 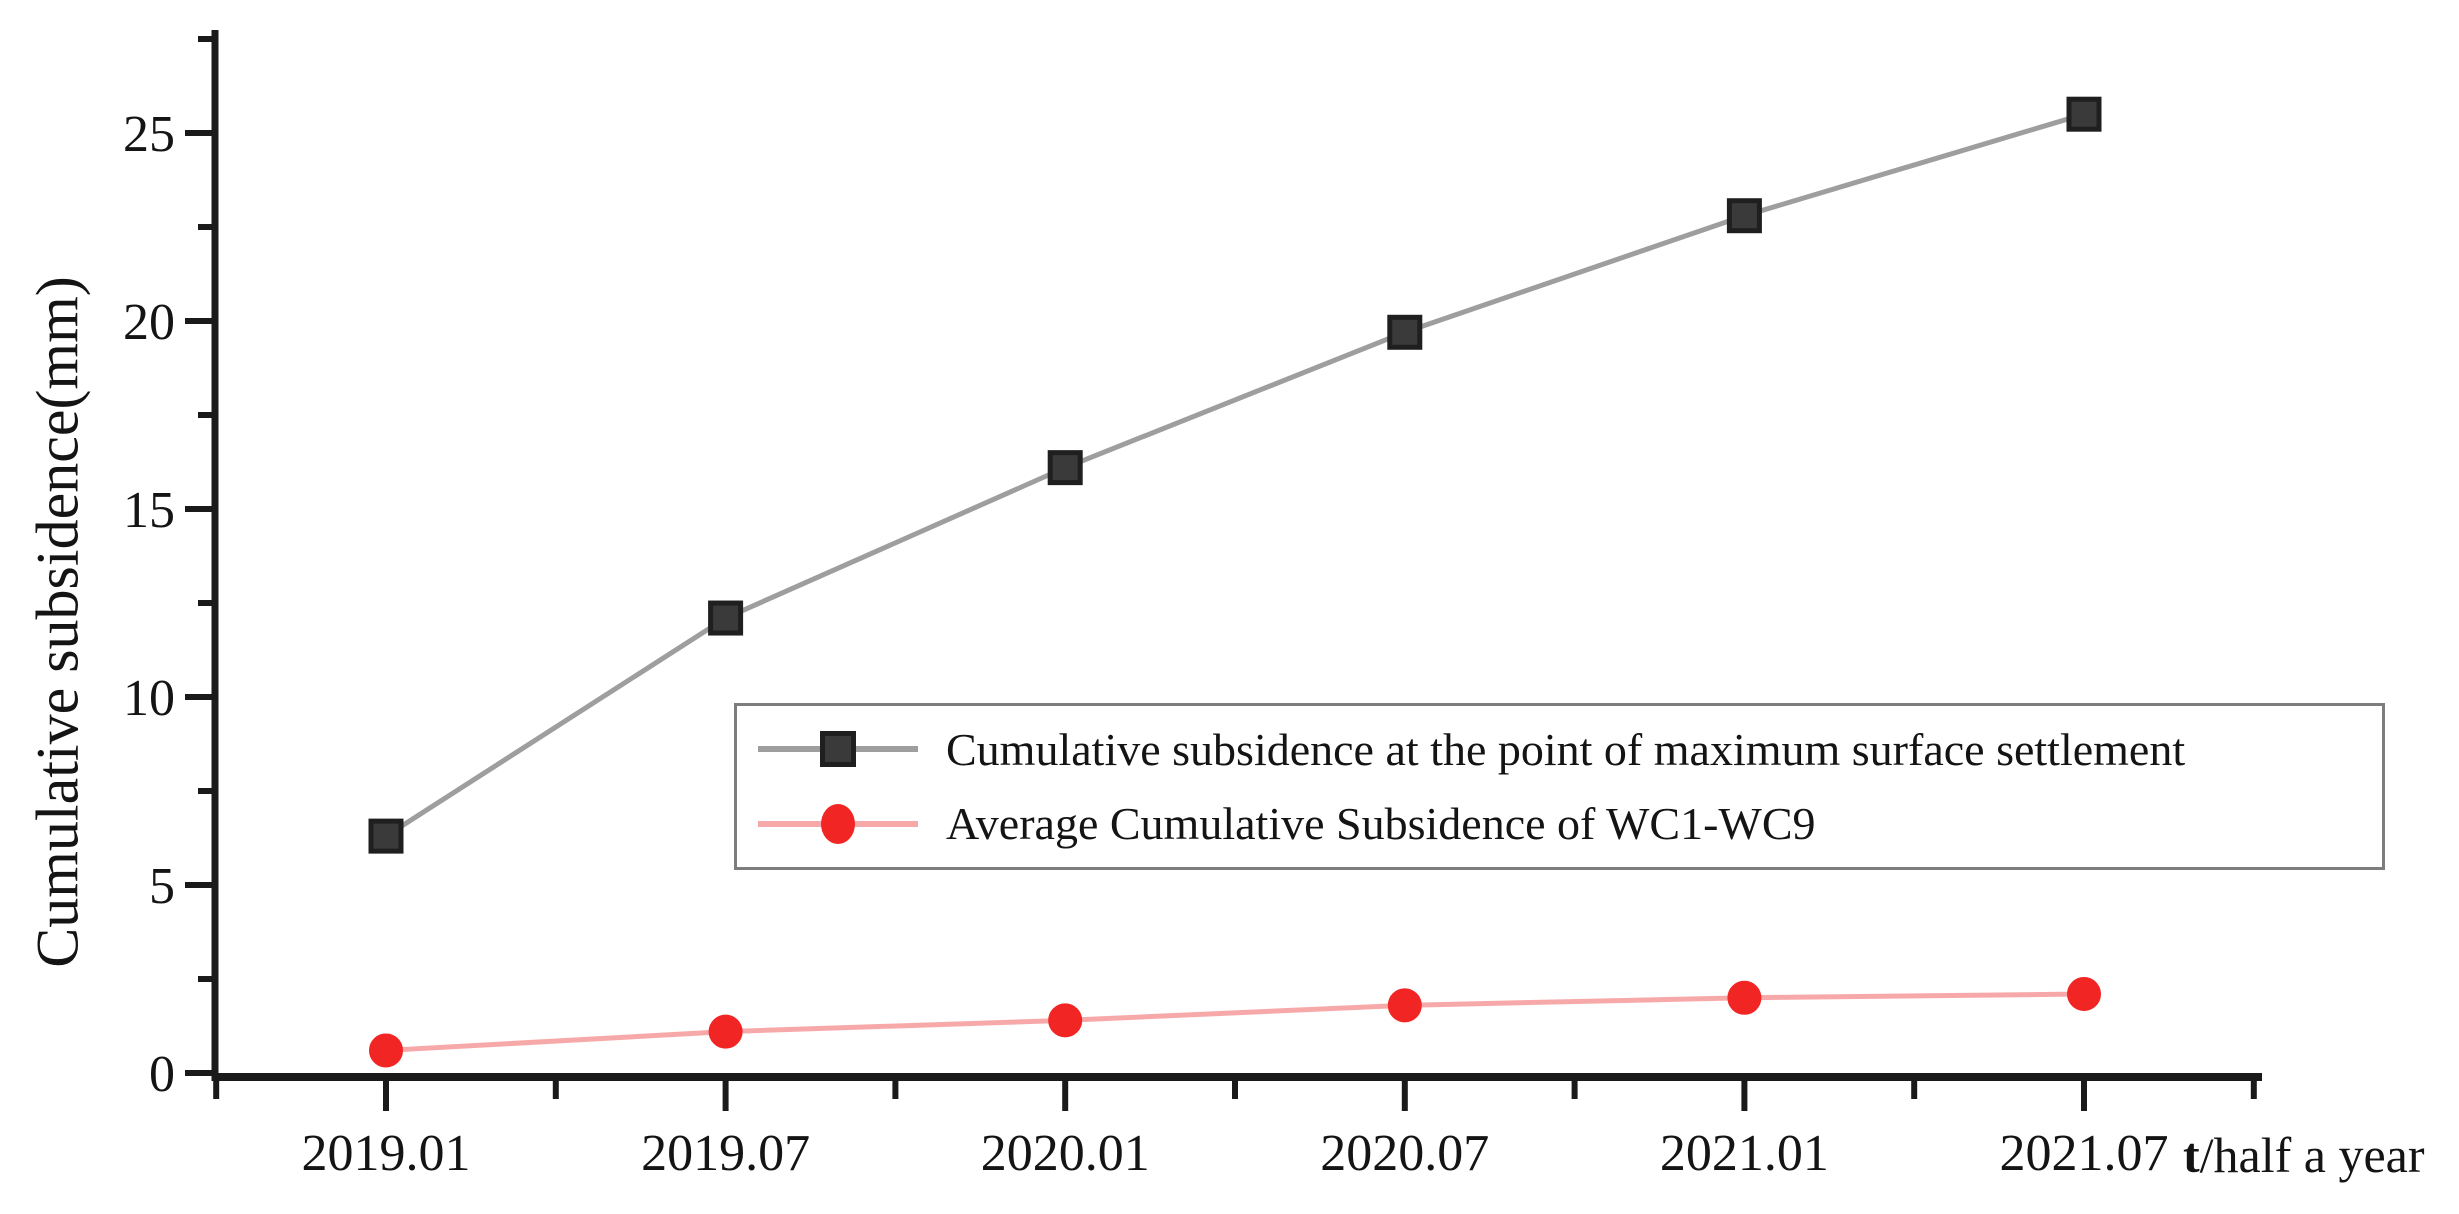 What do you see at coordinates (2191, 1155) in the screenshot?
I see `x-axis-unit-symbol: t` at bounding box center [2191, 1155].